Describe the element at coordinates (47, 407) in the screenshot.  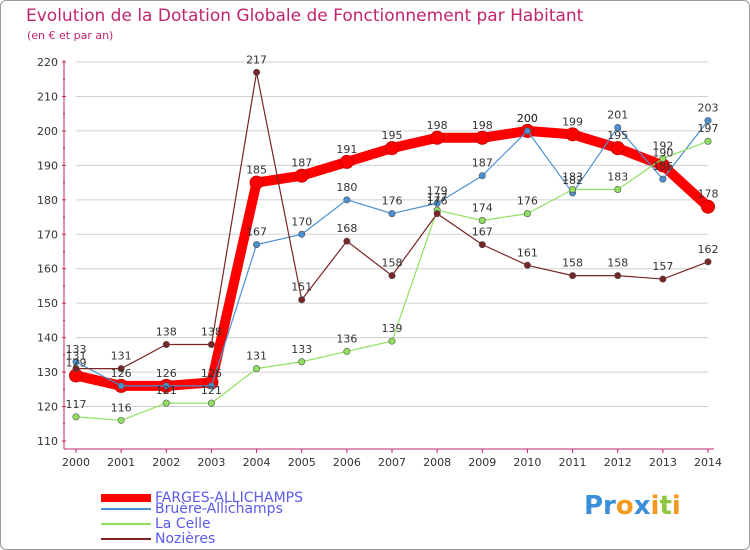
I see `y-tick-label-120: 120` at that location.